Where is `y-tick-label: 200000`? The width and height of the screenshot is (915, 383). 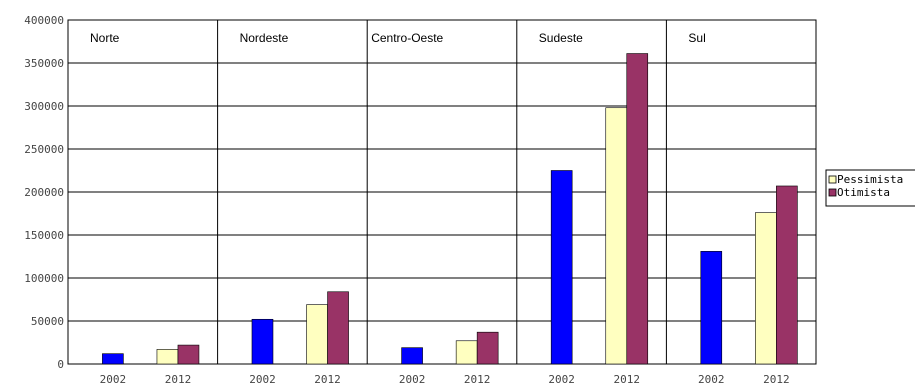
y-tick-label: 200000 is located at coordinates (44, 192).